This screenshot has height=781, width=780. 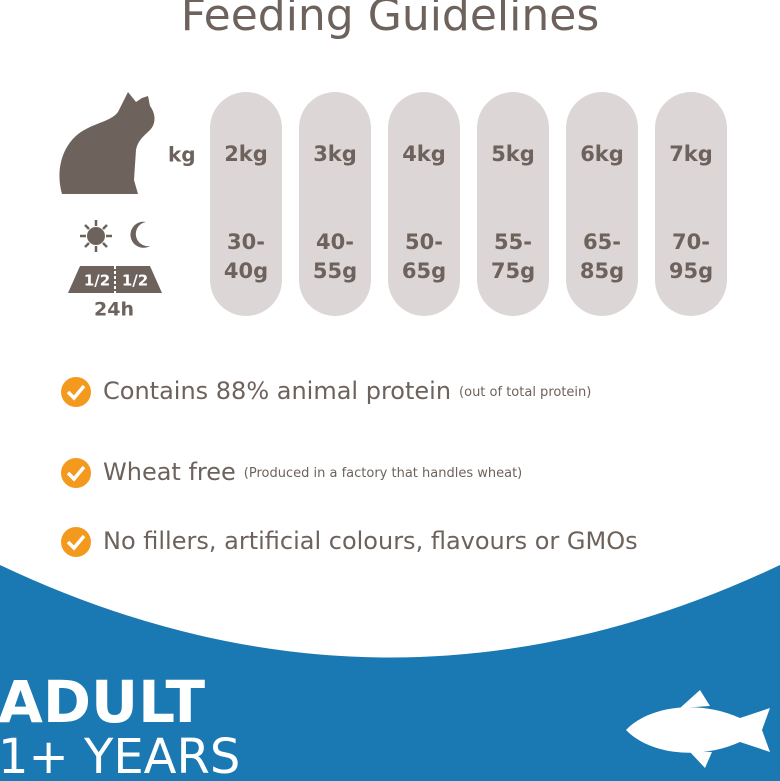 I want to click on amount-label: 50-, so click(x=424, y=242).